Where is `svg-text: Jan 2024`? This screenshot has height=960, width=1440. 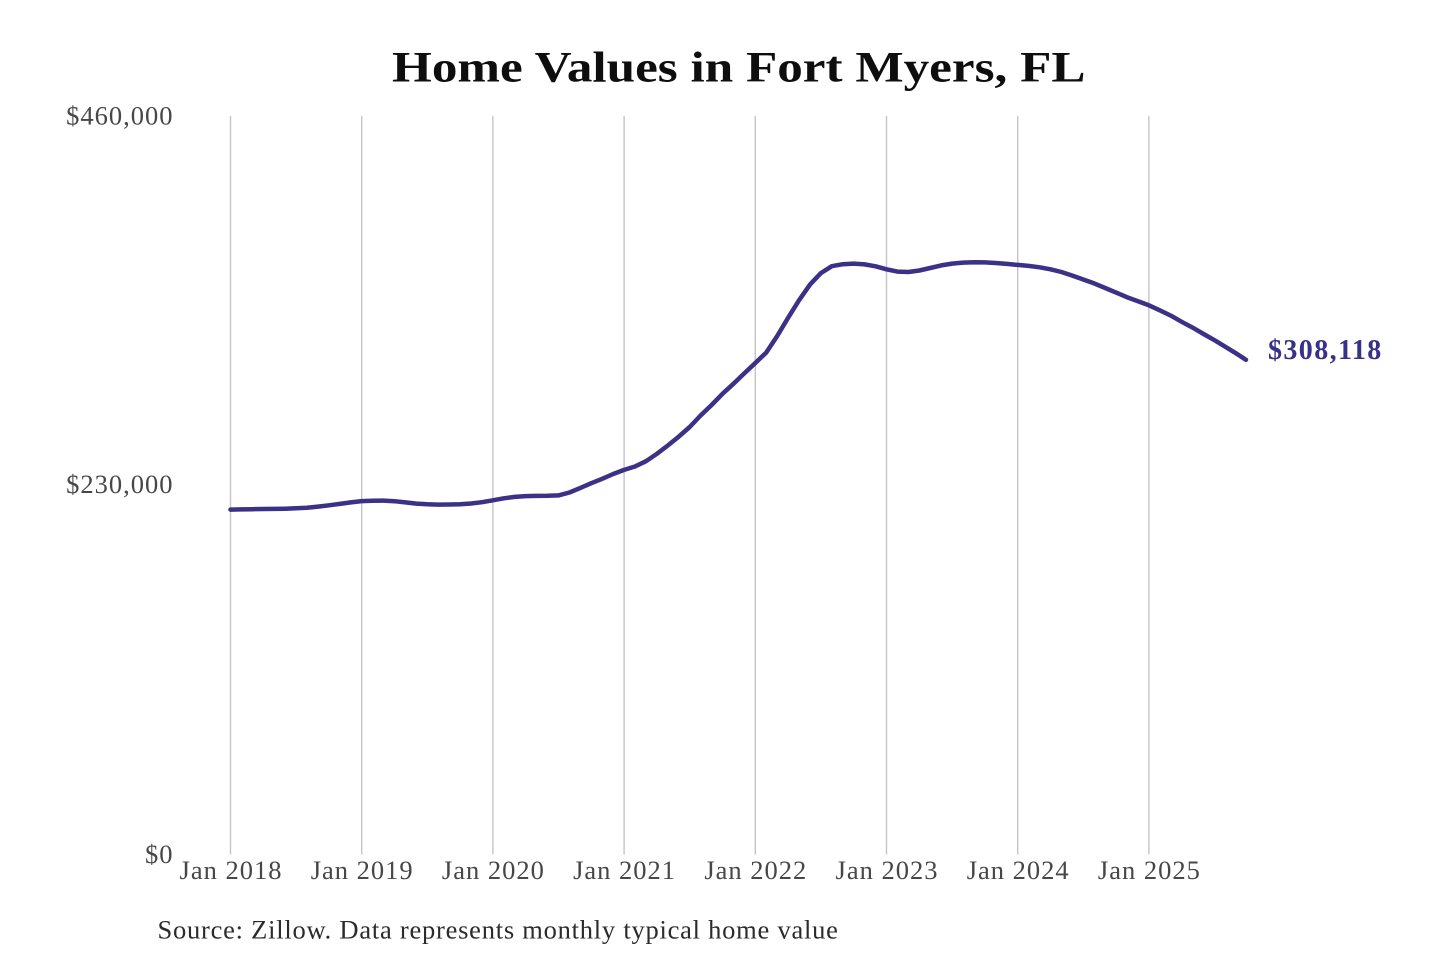
svg-text: Jan 2024 is located at coordinates (1018, 870).